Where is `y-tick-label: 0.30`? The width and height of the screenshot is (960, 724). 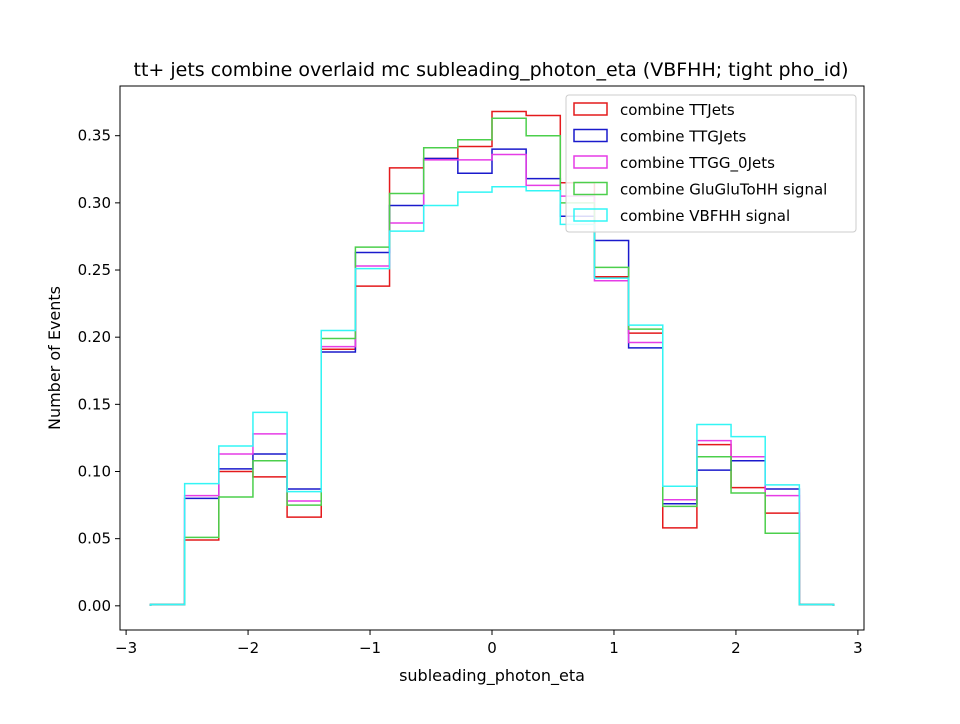 y-tick-label: 0.30 is located at coordinates (94, 203).